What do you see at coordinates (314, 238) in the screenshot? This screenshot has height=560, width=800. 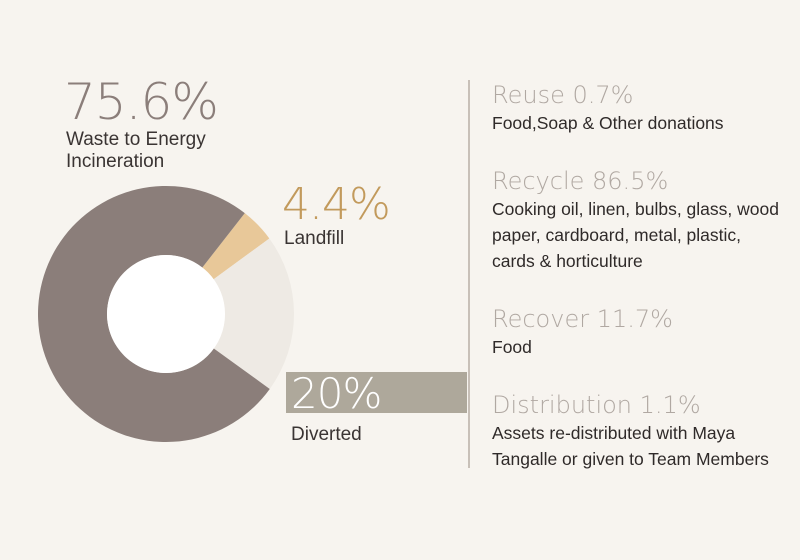 I see `landfill-label: Landfill` at bounding box center [314, 238].